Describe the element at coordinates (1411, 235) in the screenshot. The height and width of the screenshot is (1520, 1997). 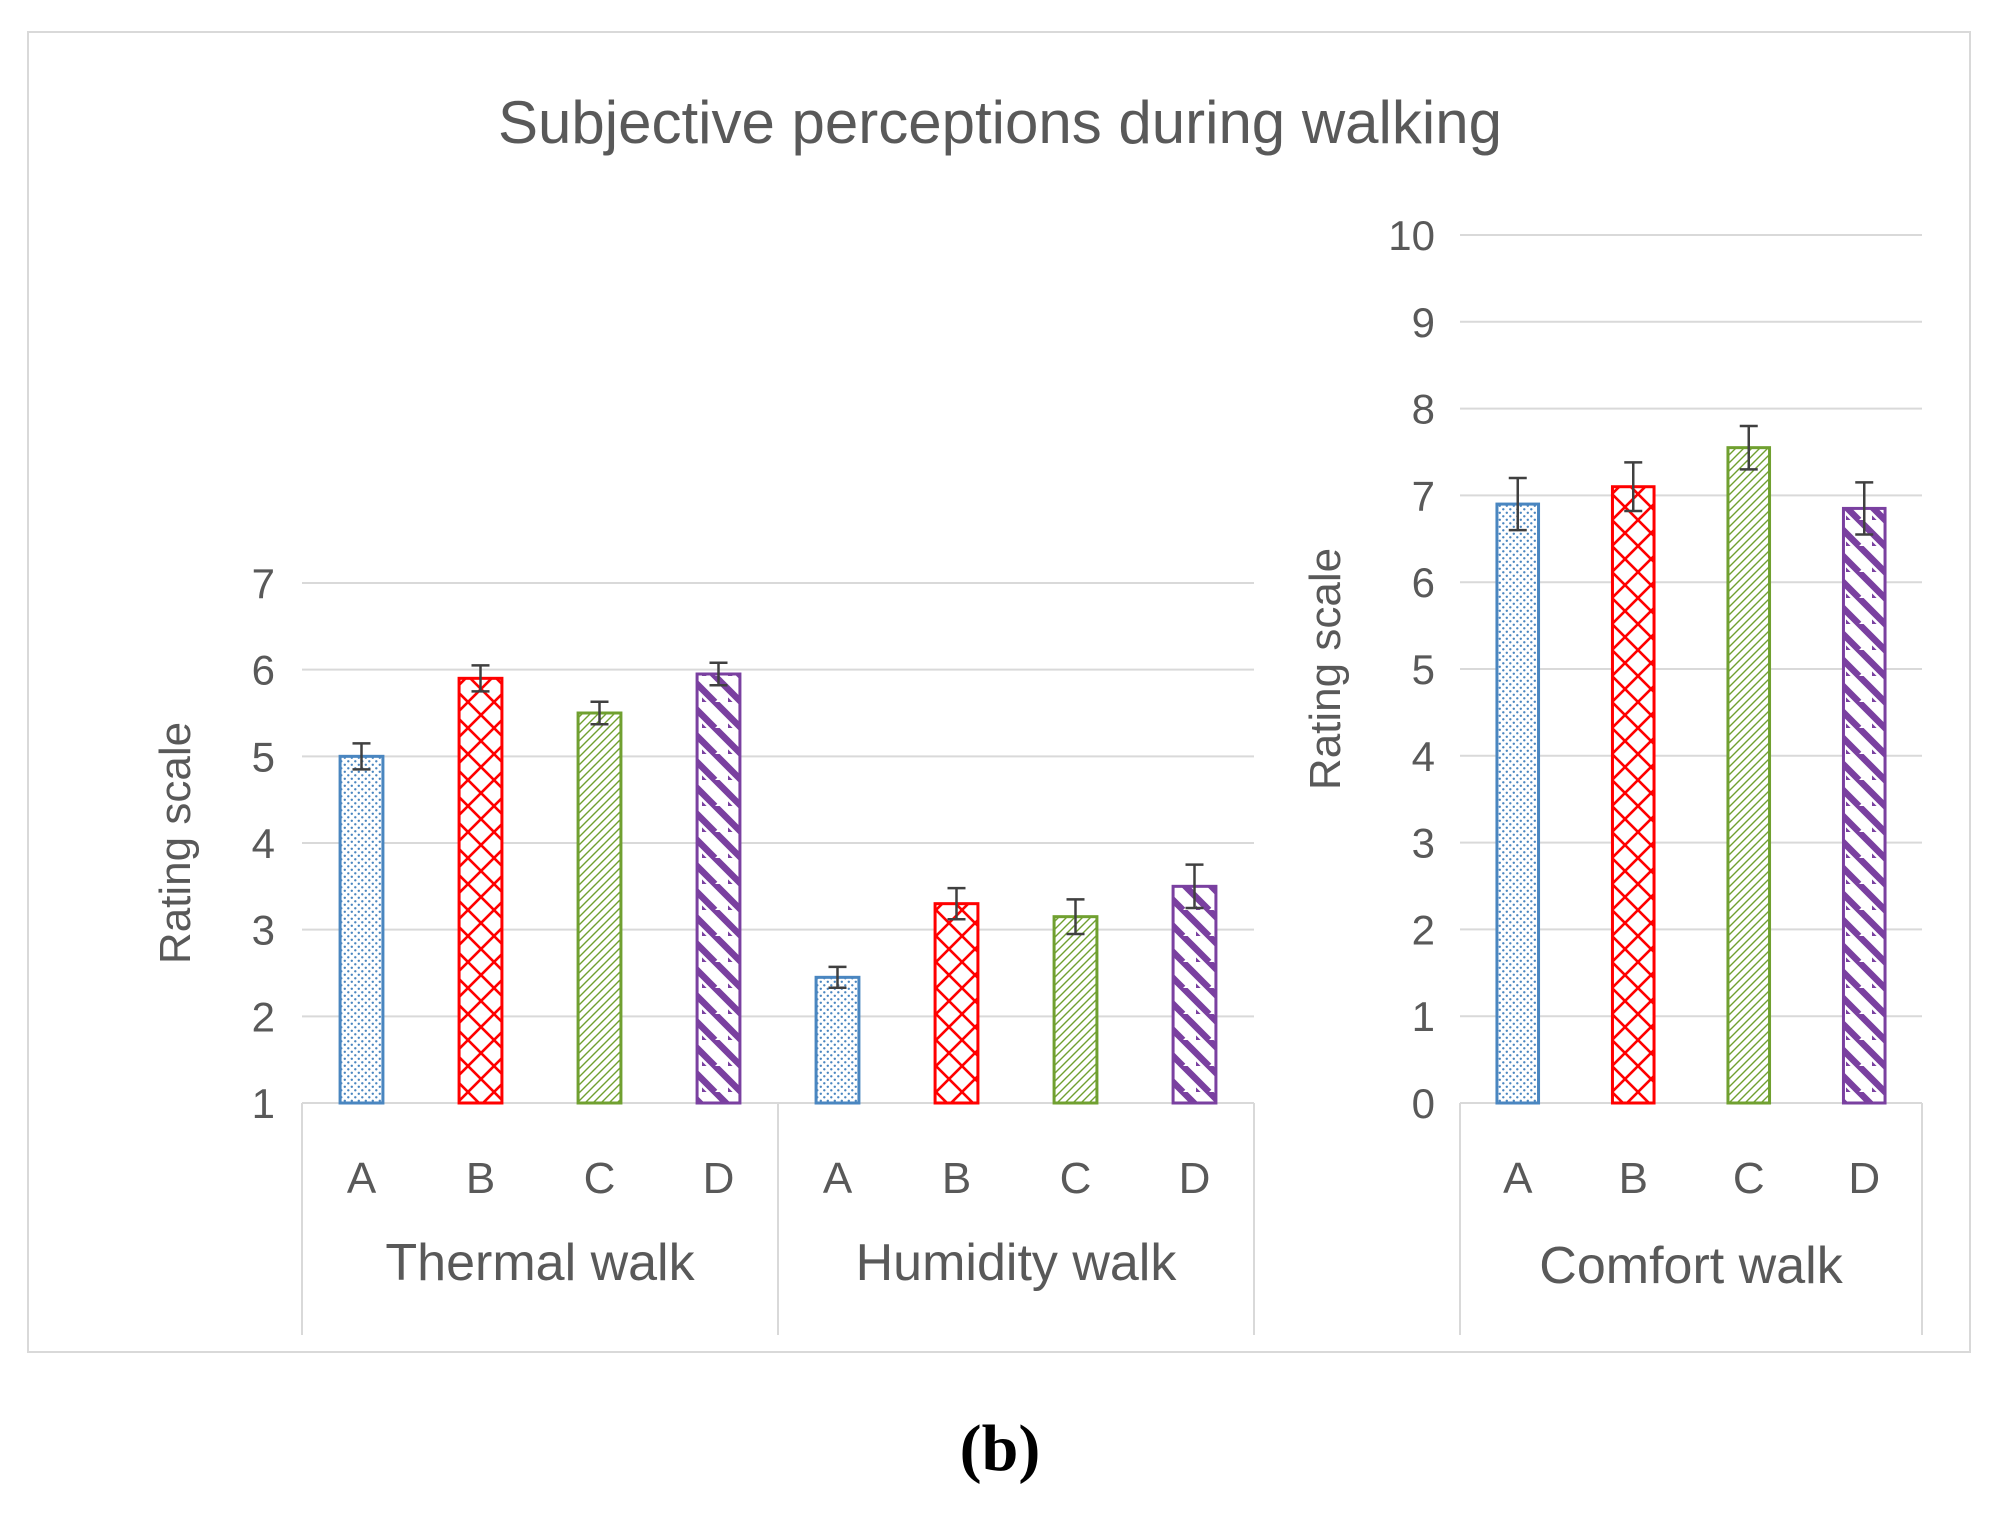
I see `y-tick-label: 10` at that location.